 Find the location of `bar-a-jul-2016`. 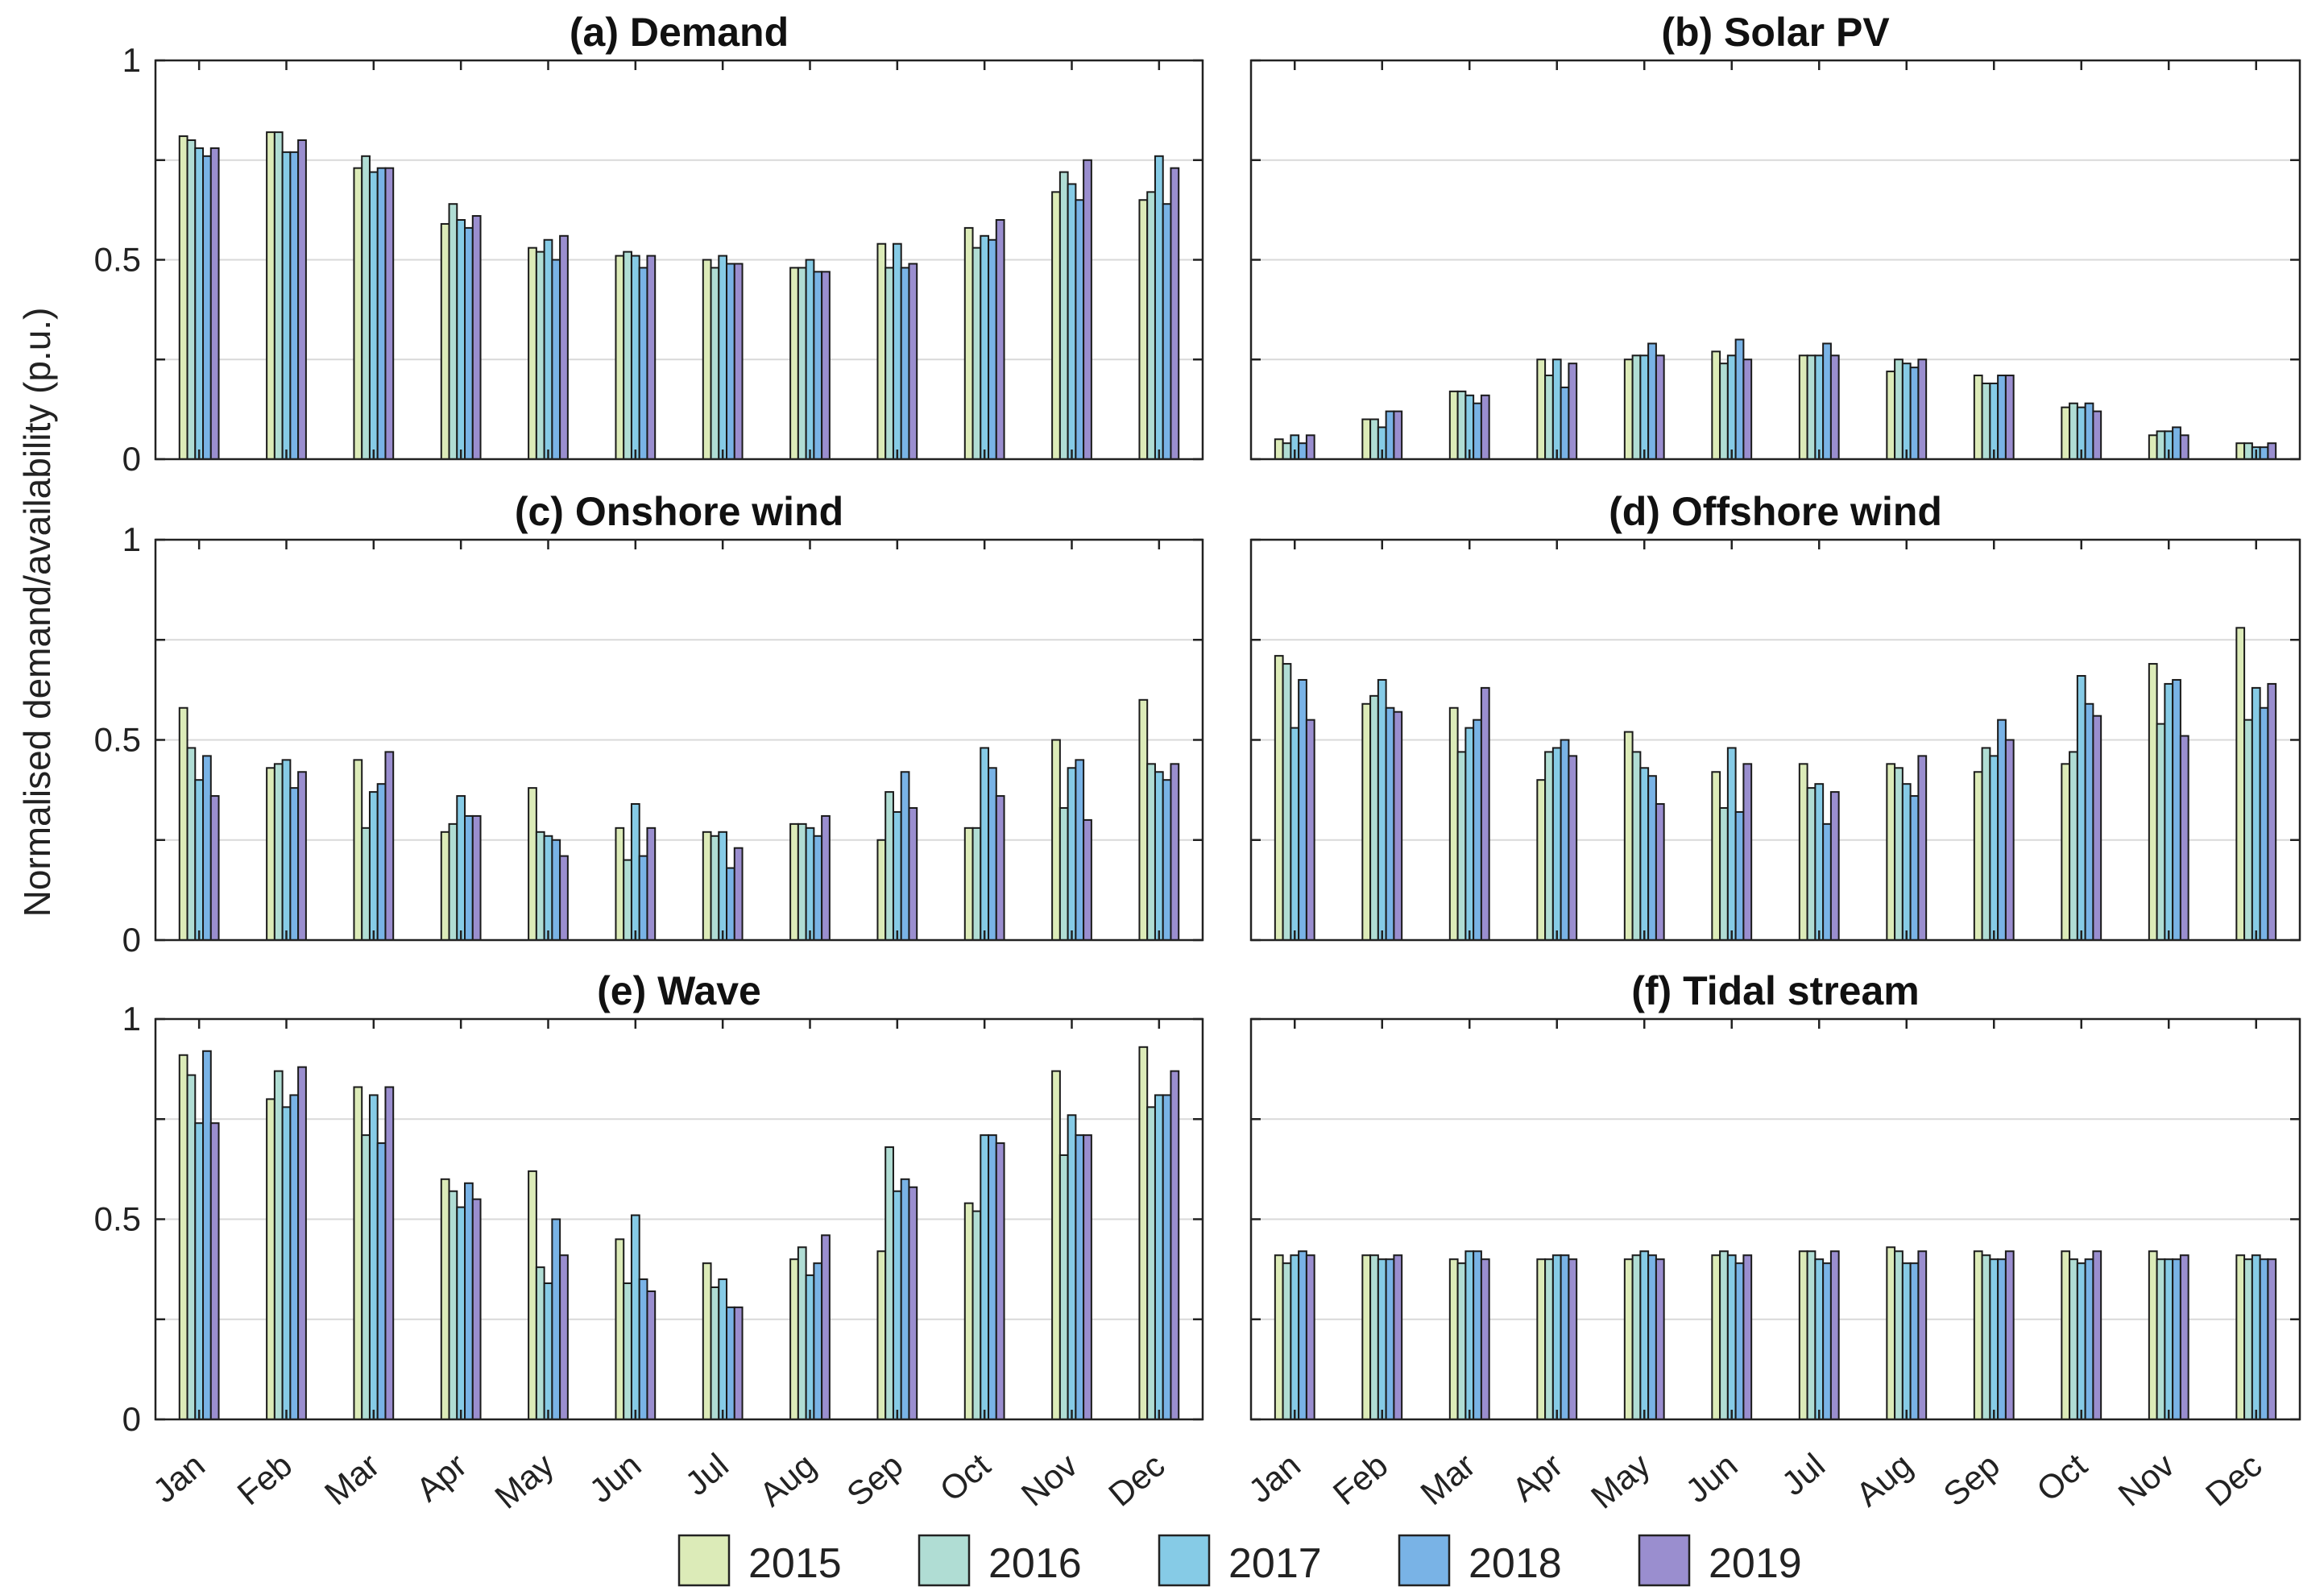

bar-a-jul-2016 is located at coordinates (715, 363).